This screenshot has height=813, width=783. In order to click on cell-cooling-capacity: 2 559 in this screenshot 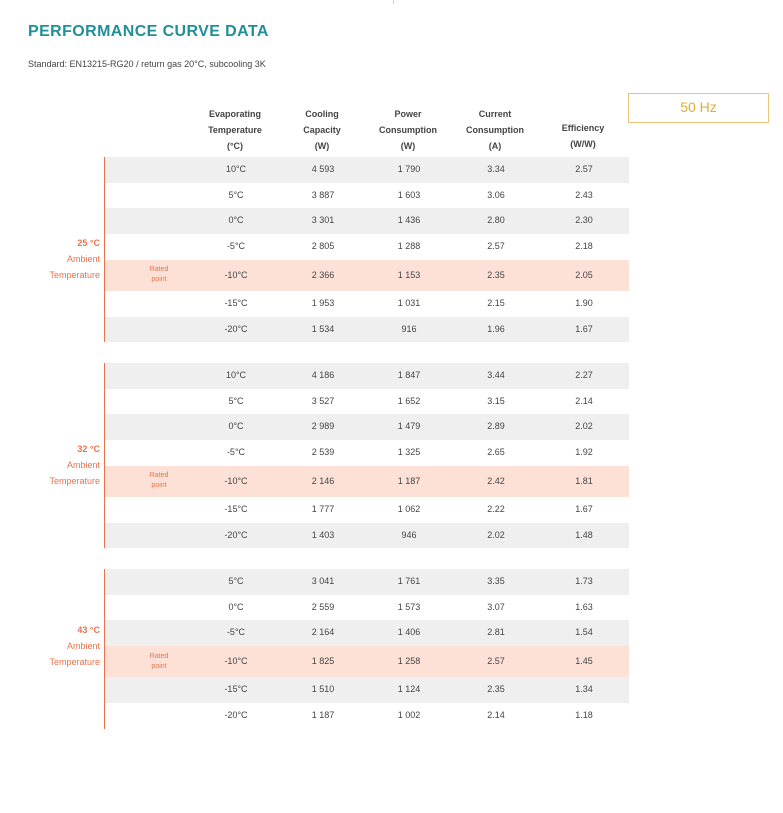, I will do `click(323, 606)`.